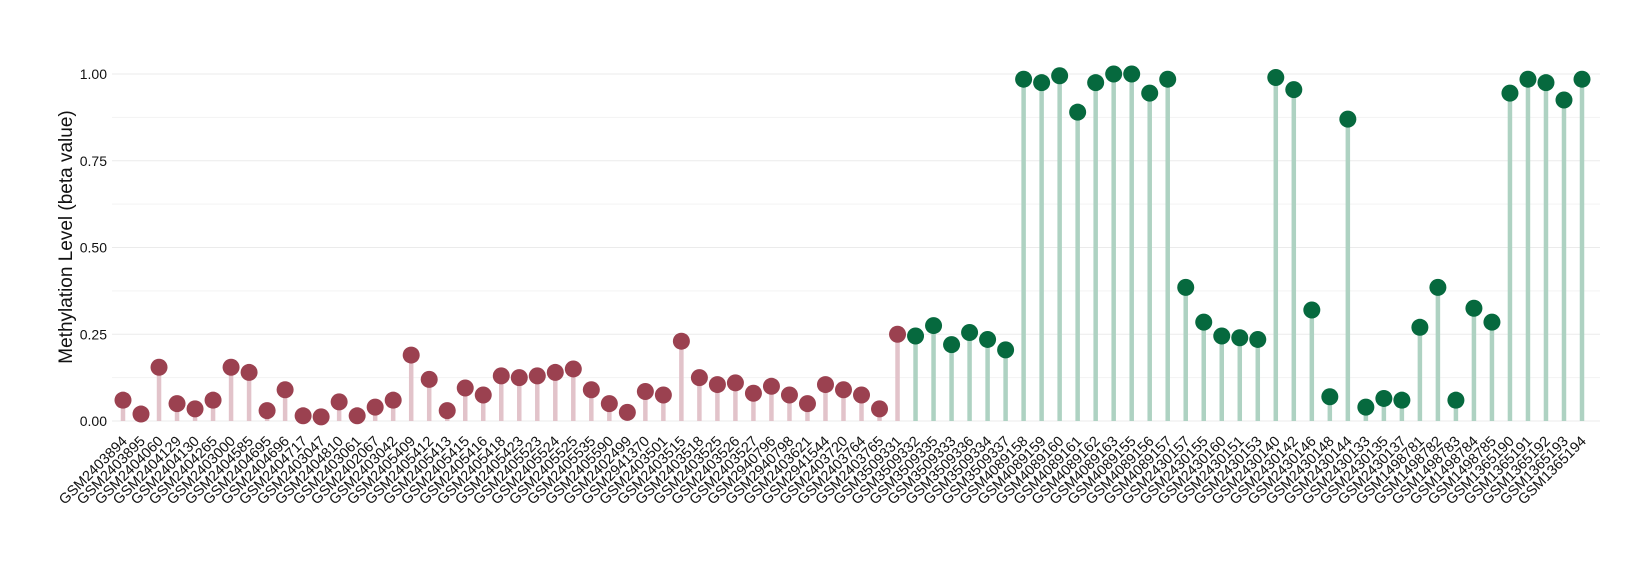  I want to click on y-tick-label: 0.25, so click(93, 334).